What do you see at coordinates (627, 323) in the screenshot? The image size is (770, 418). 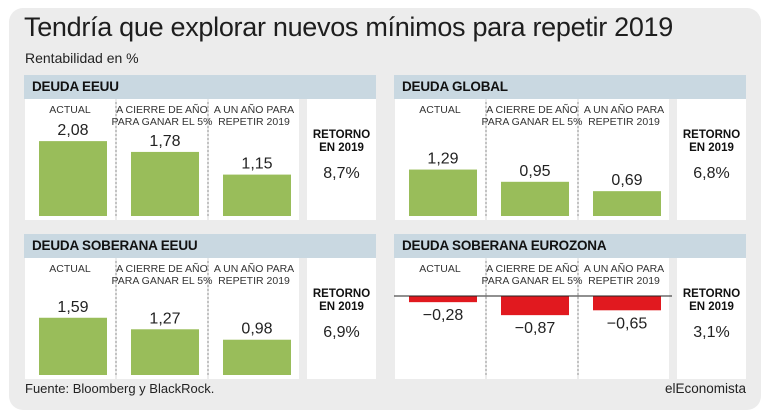 I see `data-label: −0,65` at bounding box center [627, 323].